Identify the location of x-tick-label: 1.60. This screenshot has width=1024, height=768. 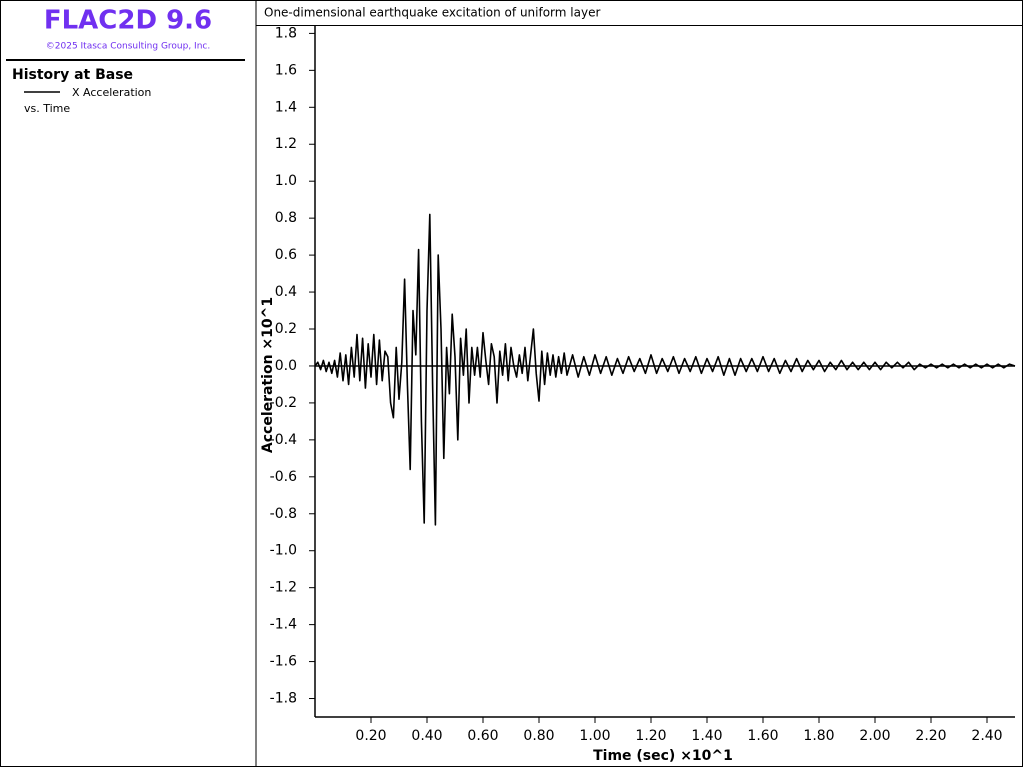
(762, 736).